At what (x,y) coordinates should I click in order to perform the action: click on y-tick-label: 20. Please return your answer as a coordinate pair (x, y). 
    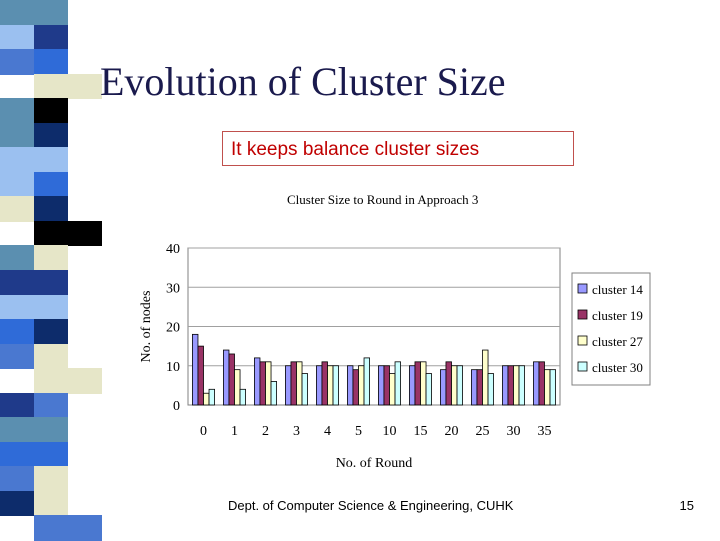
    Looking at the image, I should click on (173, 328).